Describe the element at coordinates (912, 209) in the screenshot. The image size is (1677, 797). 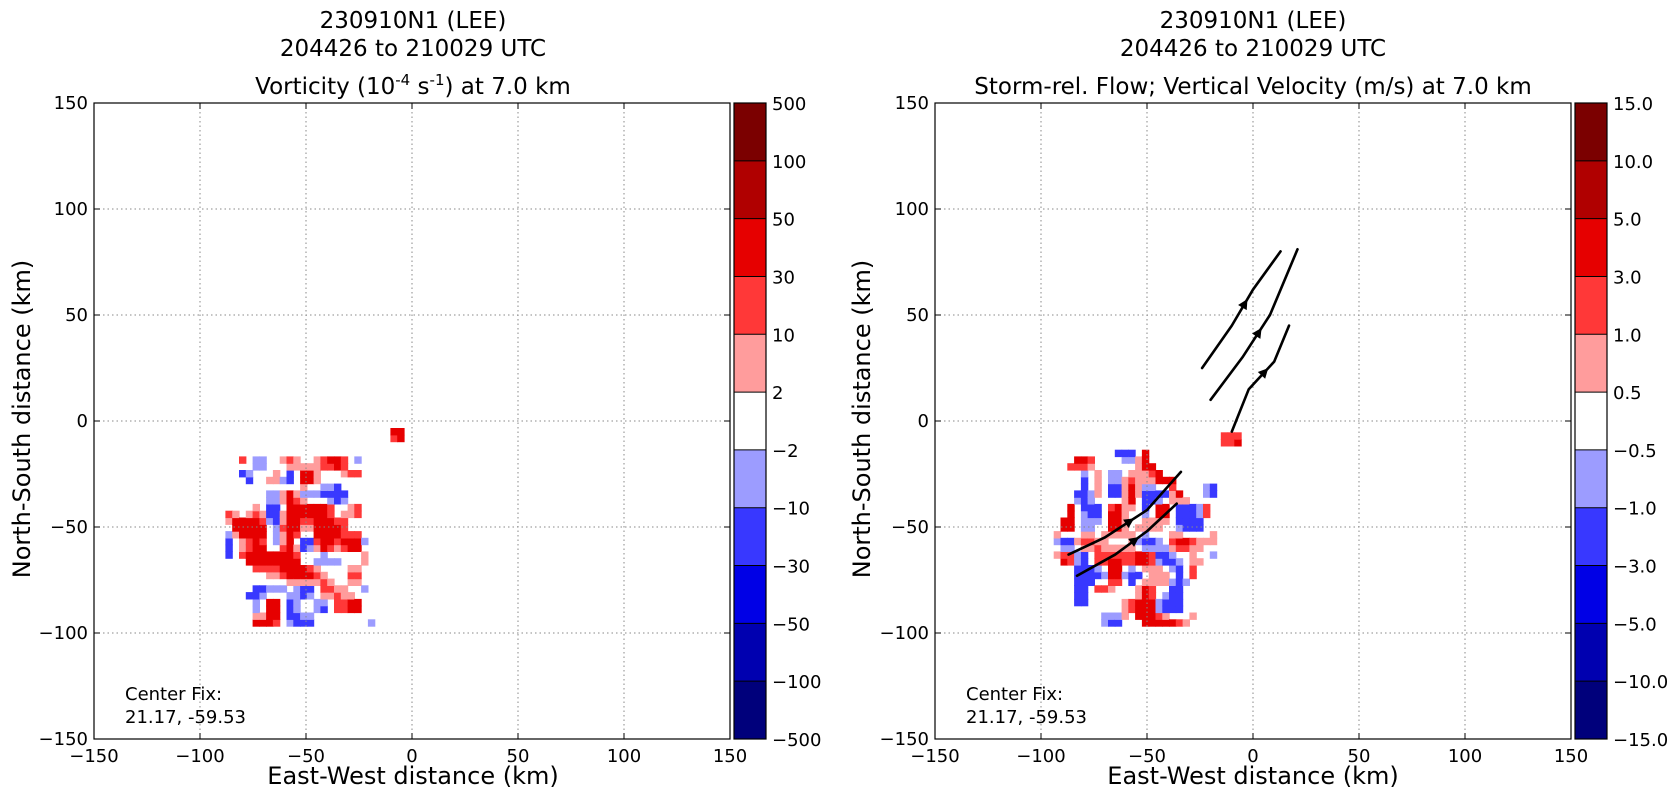
I see `y-tick-label: 100` at that location.